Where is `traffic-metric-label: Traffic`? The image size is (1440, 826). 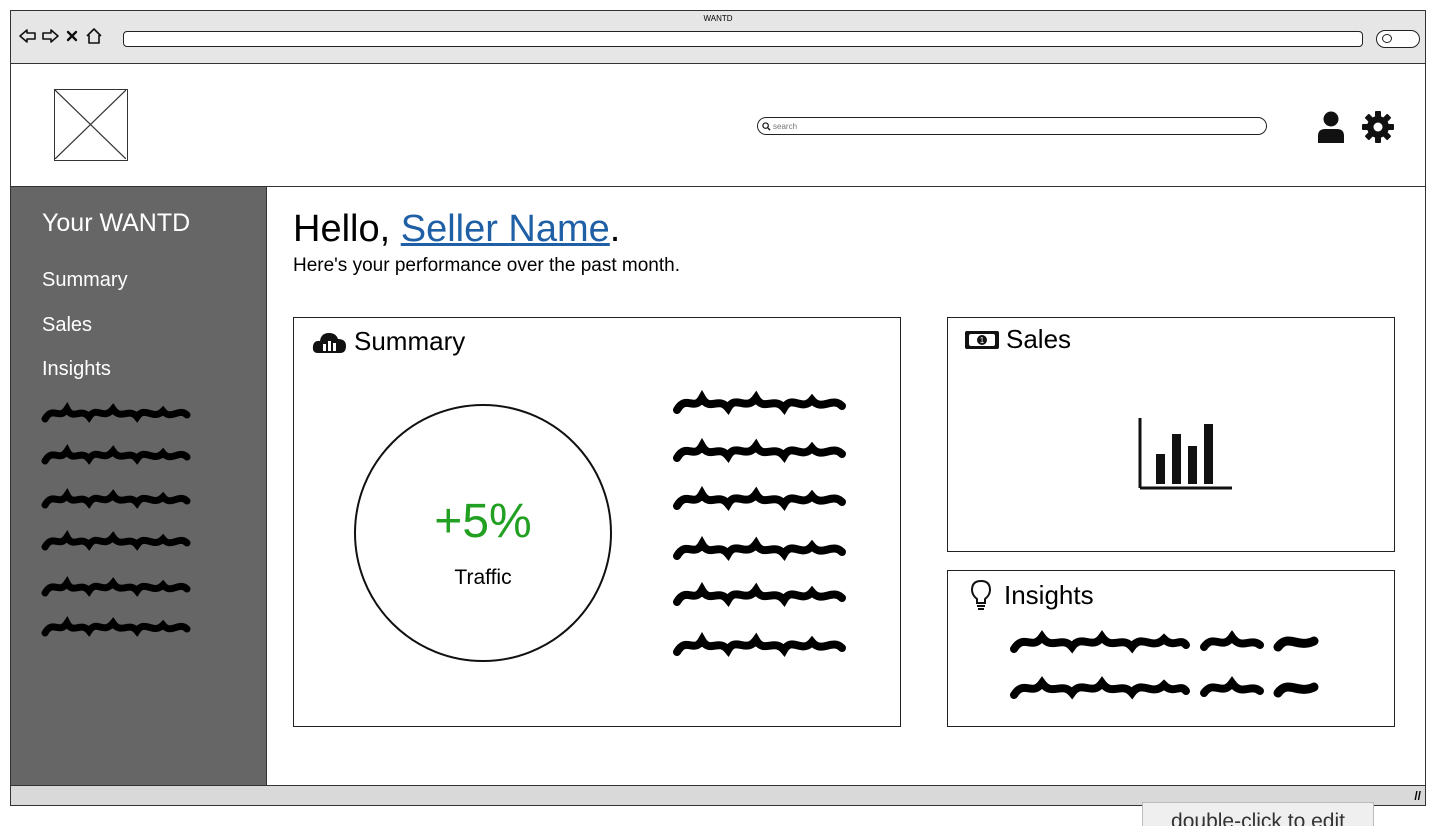
traffic-metric-label: Traffic is located at coordinates (483, 577).